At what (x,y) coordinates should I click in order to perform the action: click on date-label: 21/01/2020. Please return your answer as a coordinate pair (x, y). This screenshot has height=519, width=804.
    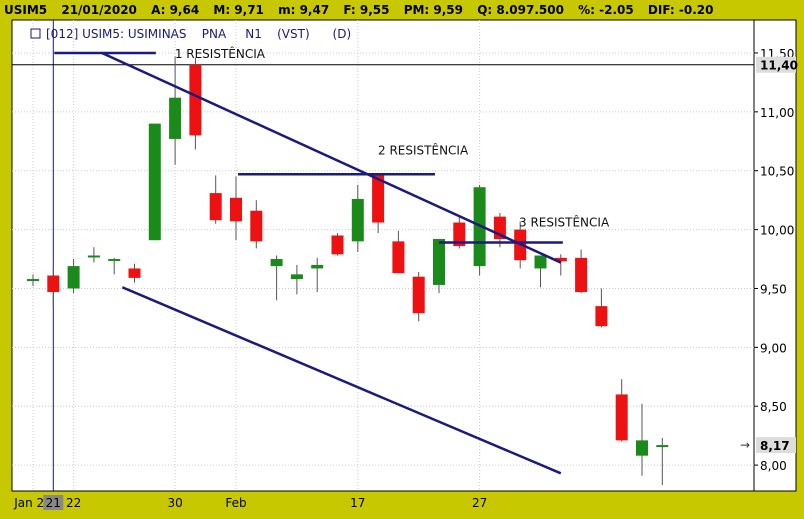
    Looking at the image, I should click on (99, 10).